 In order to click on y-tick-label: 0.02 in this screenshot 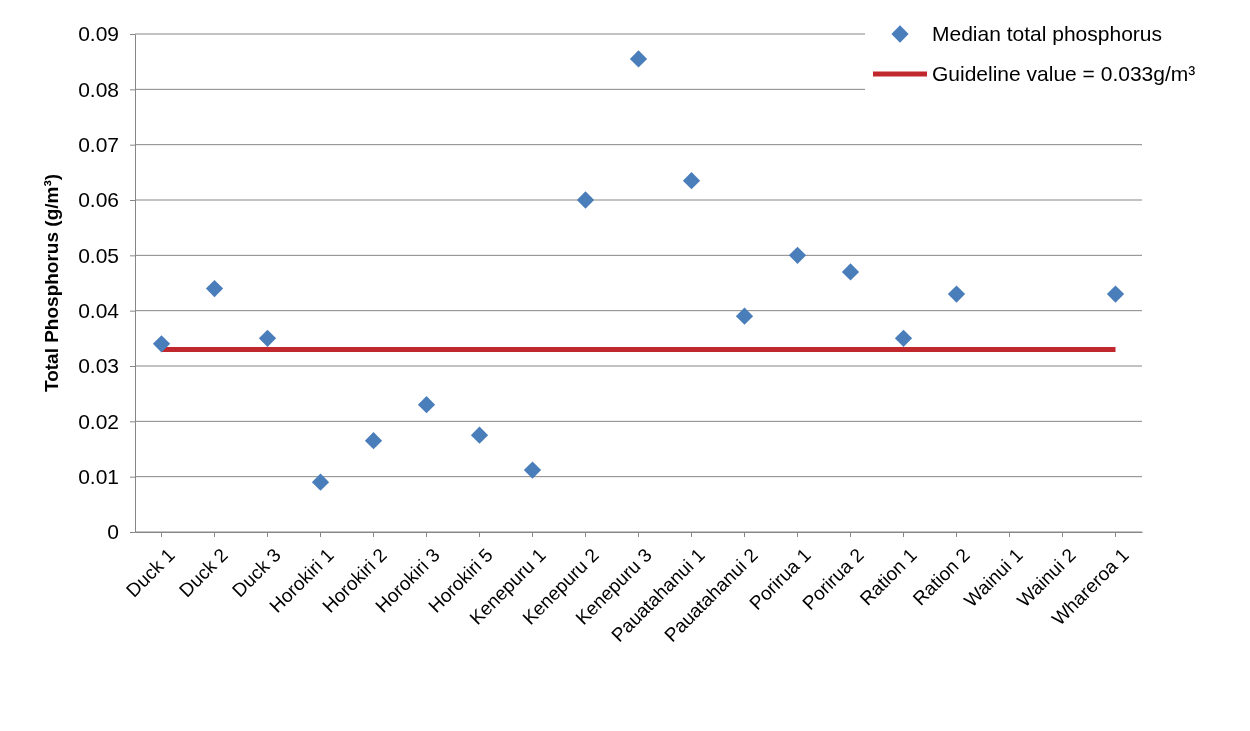, I will do `click(98, 421)`.